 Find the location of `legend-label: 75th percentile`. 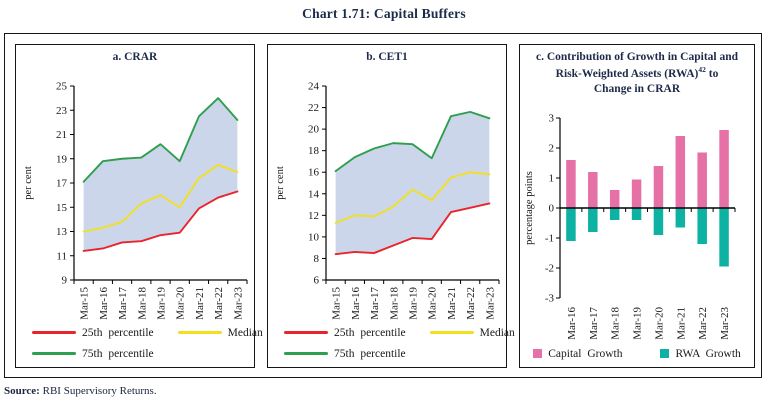

legend-label: 75th percentile is located at coordinates (118, 353).